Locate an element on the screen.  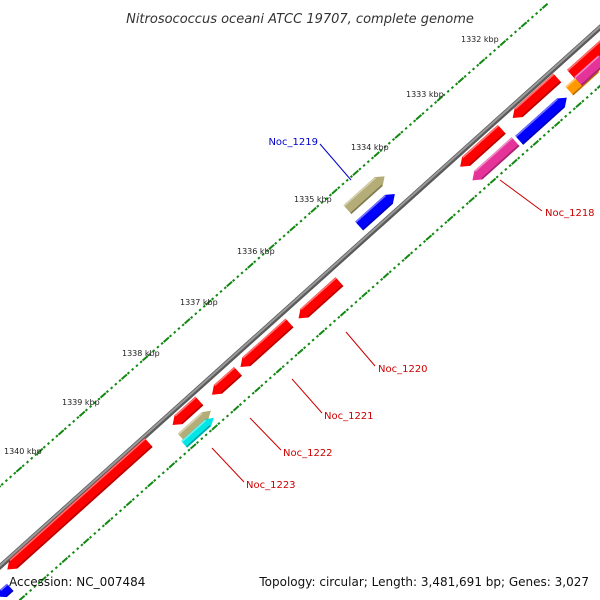
gene-arrow-noc-1219-khaki is located at coordinates (364, 195).